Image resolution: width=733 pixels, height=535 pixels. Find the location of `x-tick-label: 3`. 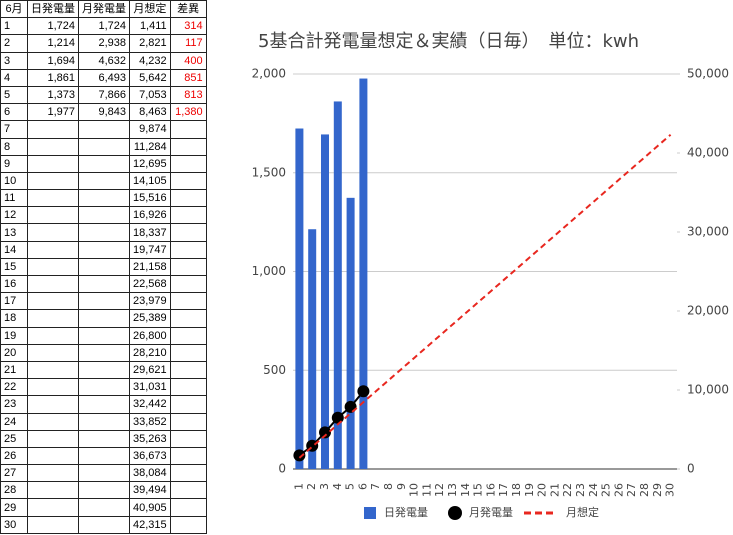

x-tick-label: 3 is located at coordinates (324, 486).